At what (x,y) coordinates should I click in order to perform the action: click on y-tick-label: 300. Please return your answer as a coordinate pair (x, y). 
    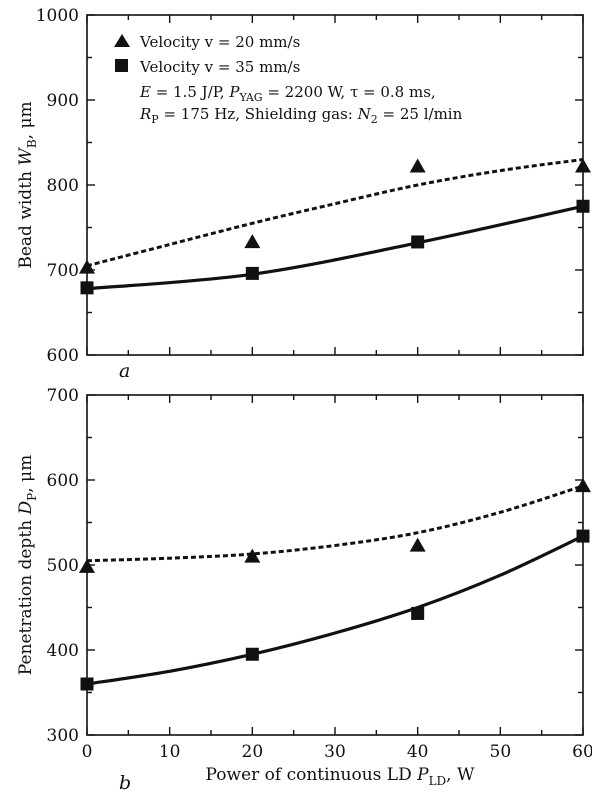
    Looking at the image, I should click on (63, 736).